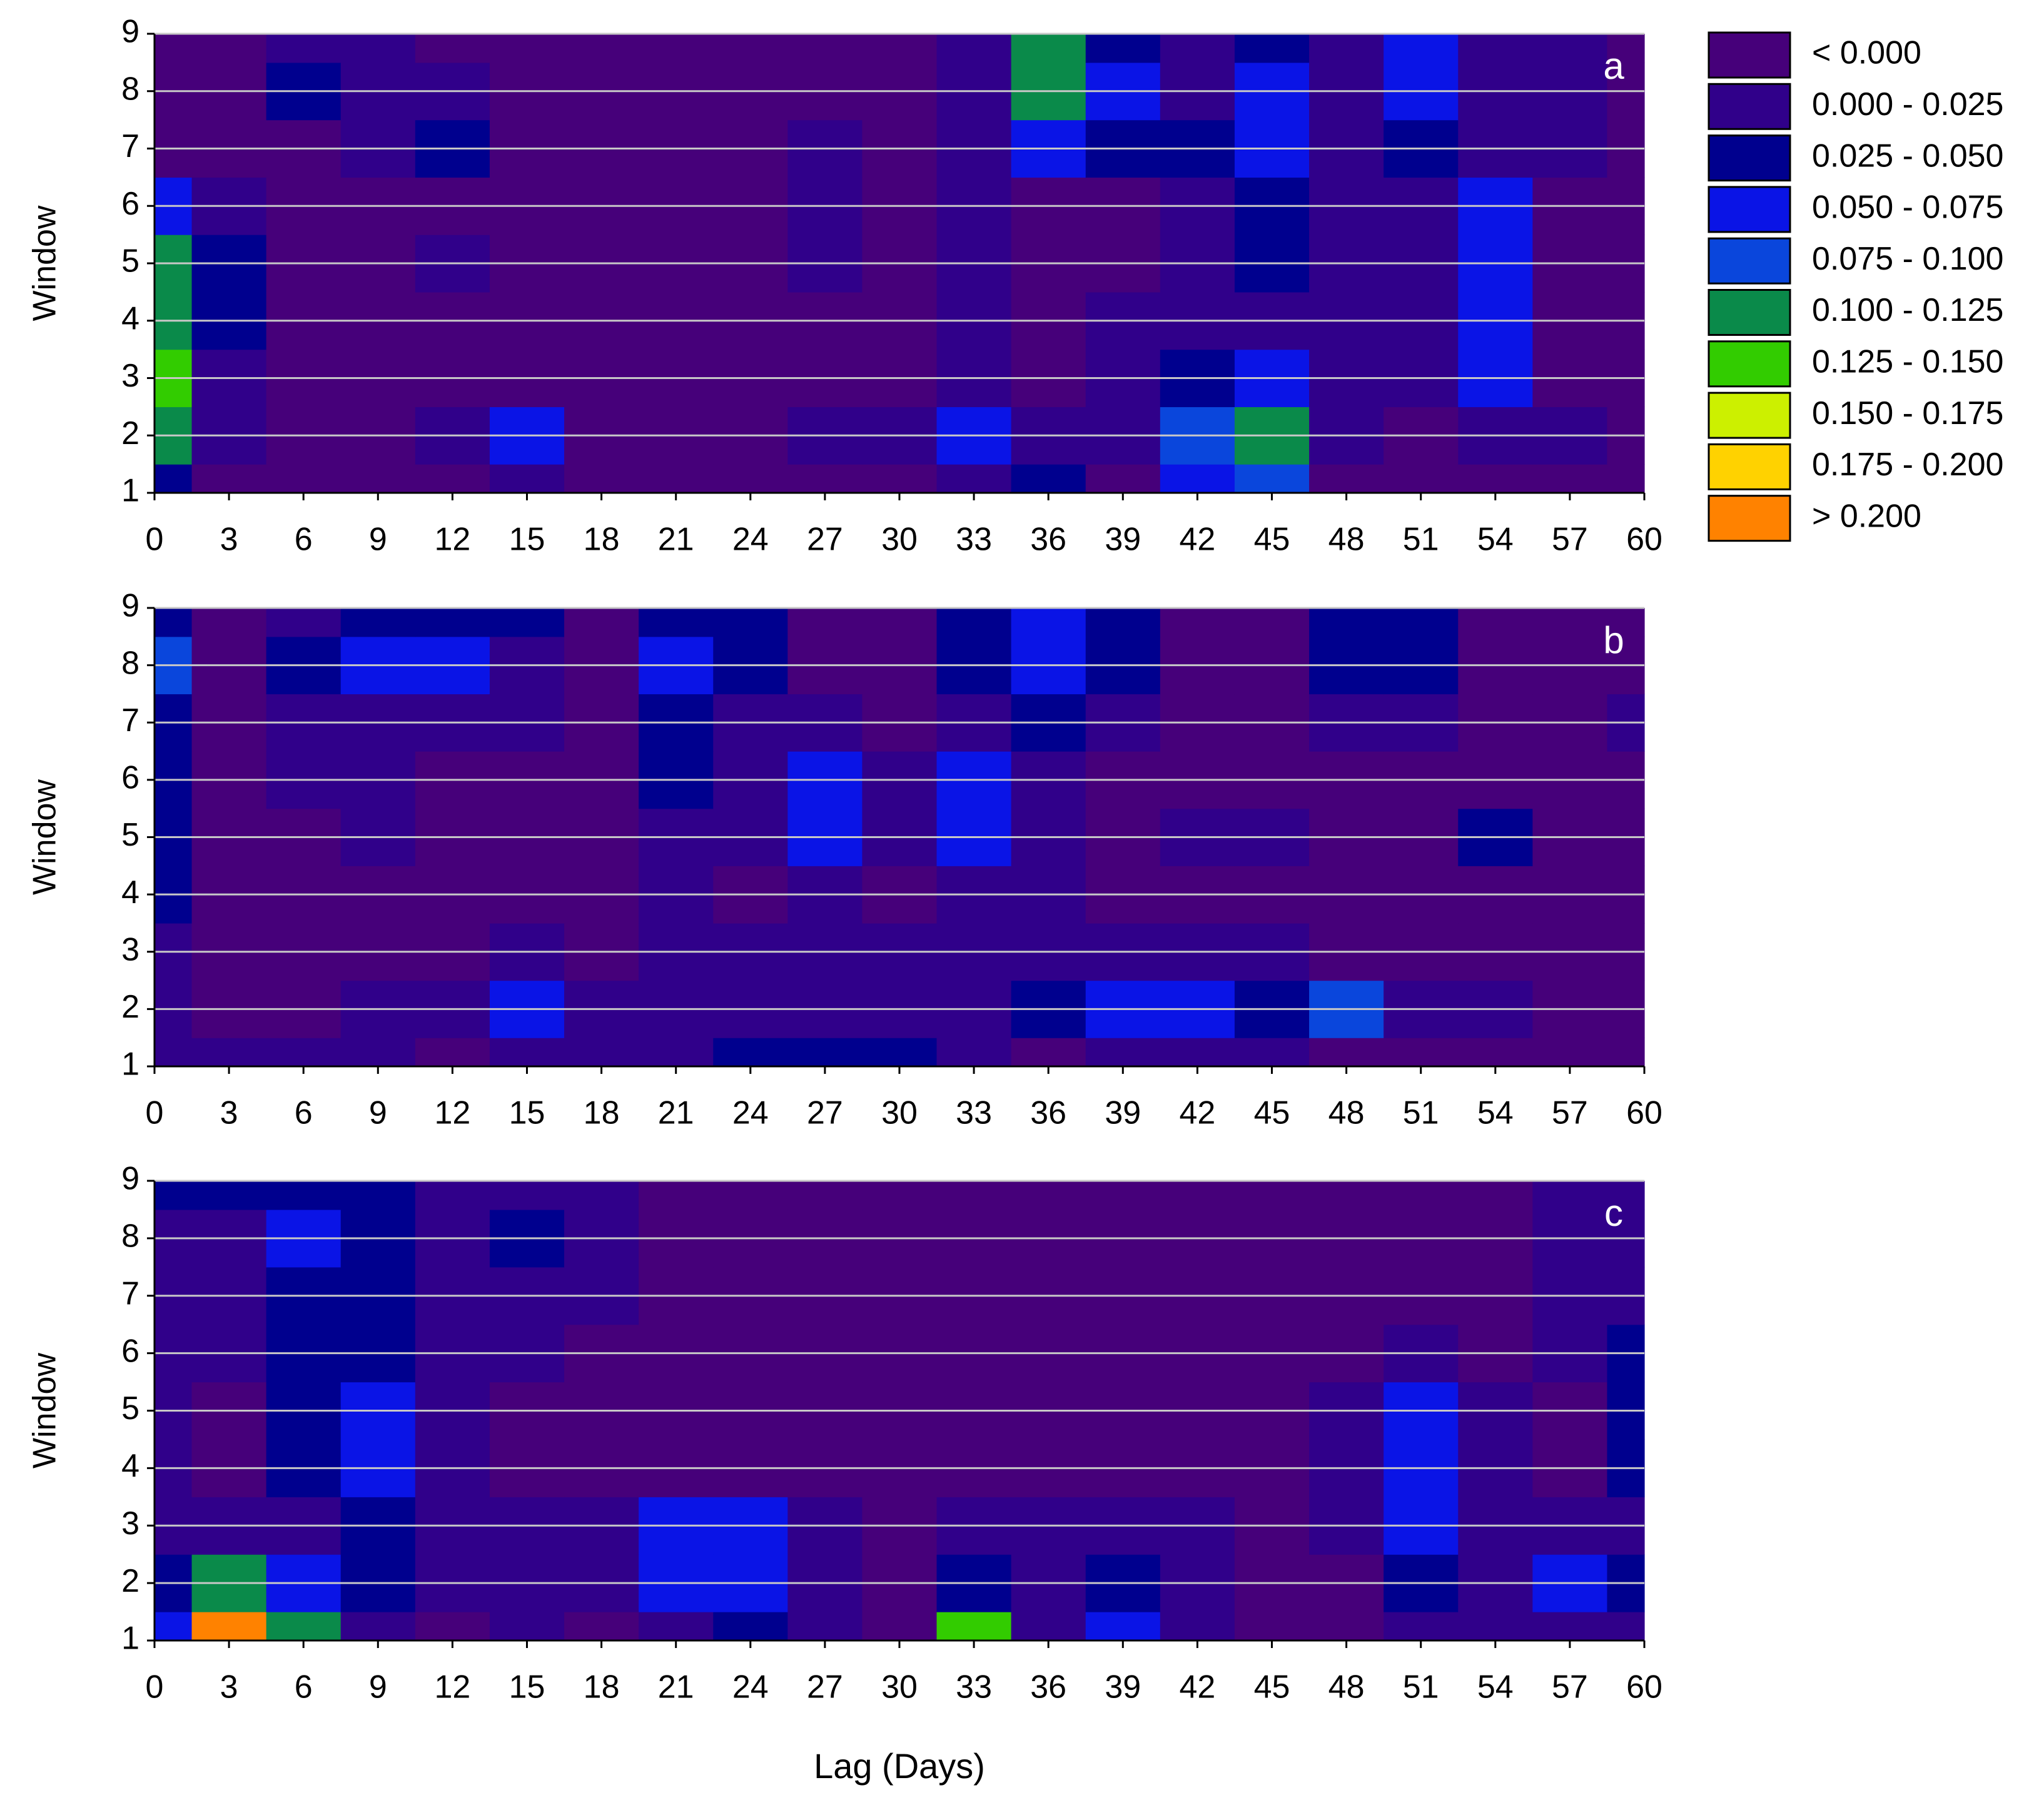  What do you see at coordinates (1570, 540) in the screenshot?
I see `x-tick-label: 57` at bounding box center [1570, 540].